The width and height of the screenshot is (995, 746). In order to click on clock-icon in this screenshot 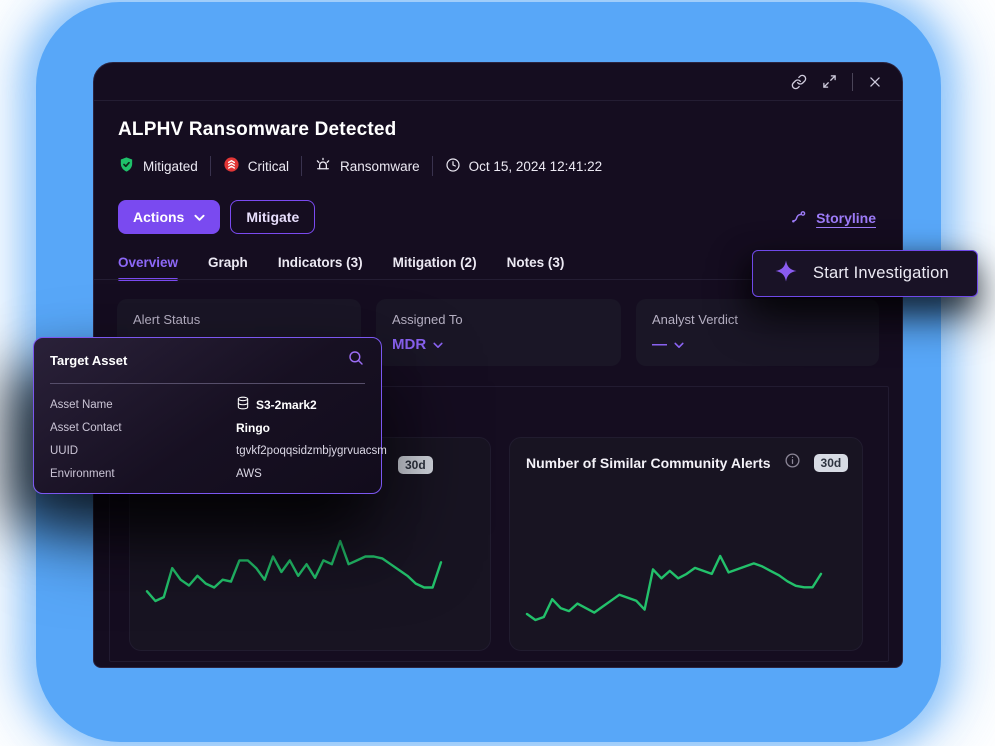, I will do `click(453, 166)`.